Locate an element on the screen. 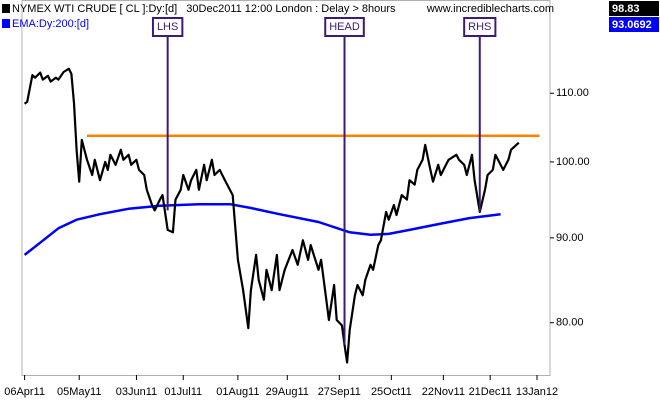 Image resolution: width=660 pixels, height=405 pixels. y-tick-label: 100.00 is located at coordinates (573, 162).